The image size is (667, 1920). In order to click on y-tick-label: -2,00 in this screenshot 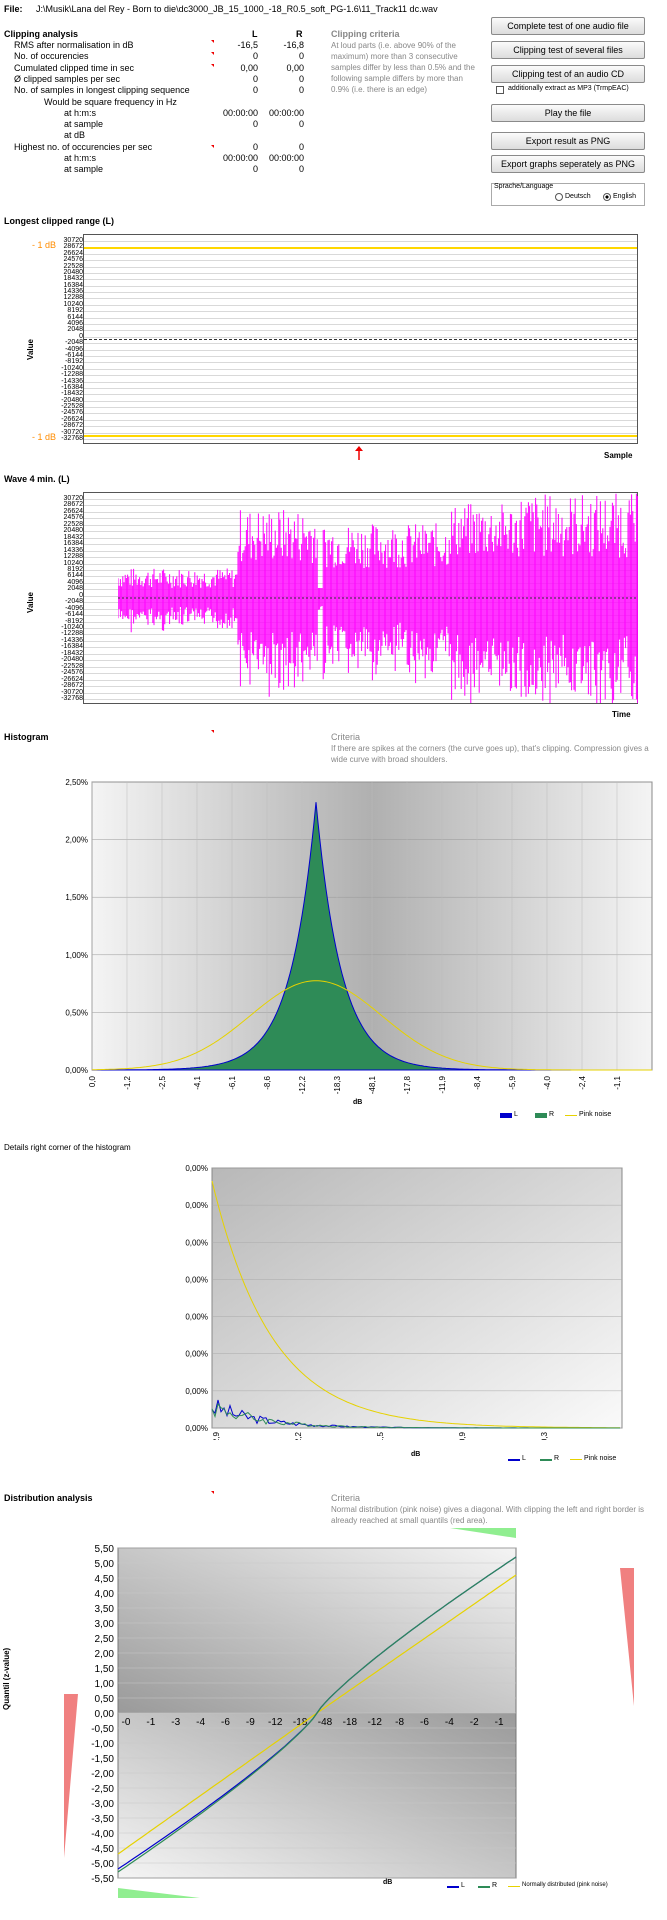, I will do `click(102, 1774)`.